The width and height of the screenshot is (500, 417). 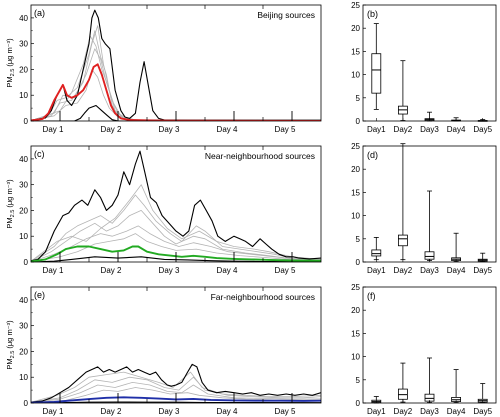 What do you see at coordinates (371, 296) in the screenshot?
I see `panel-letter: (f)` at bounding box center [371, 296].